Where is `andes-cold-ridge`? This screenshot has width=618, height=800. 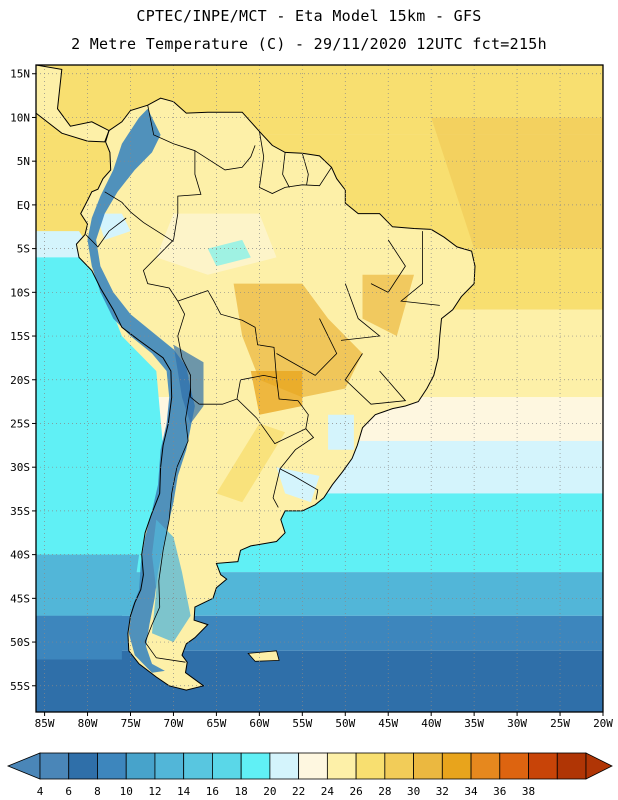
andes-cold-ridge is located at coordinates (141, 390).